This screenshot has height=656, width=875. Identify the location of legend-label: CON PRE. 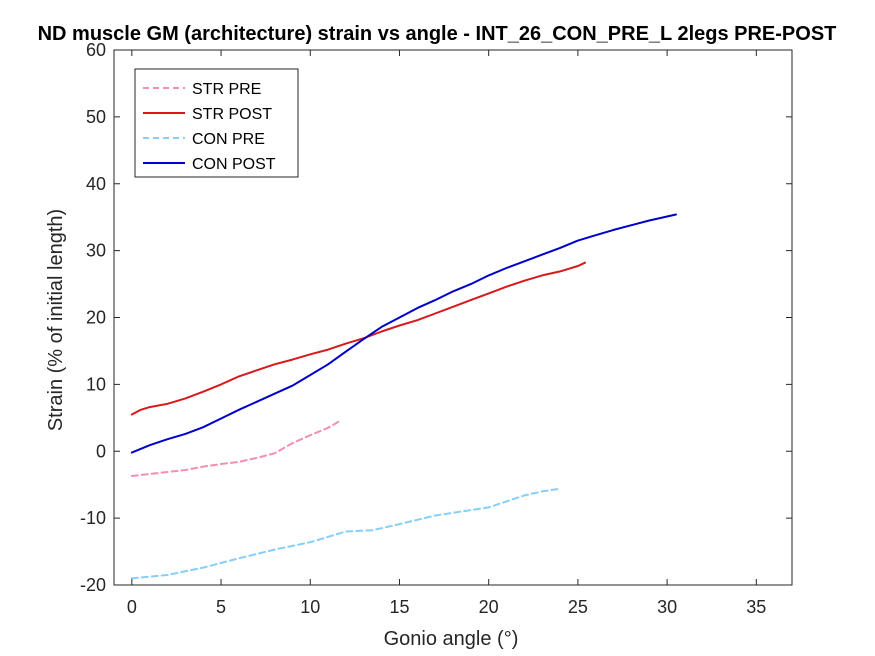
(228, 139).